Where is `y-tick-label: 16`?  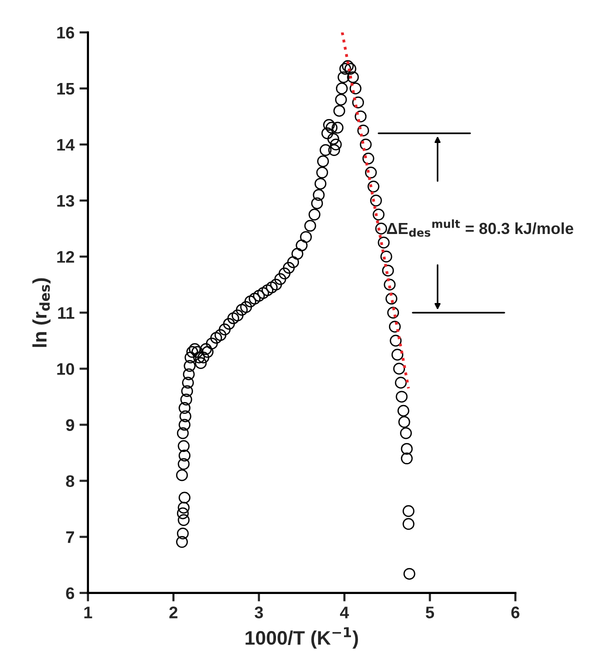
y-tick-label: 16 is located at coordinates (65, 32).